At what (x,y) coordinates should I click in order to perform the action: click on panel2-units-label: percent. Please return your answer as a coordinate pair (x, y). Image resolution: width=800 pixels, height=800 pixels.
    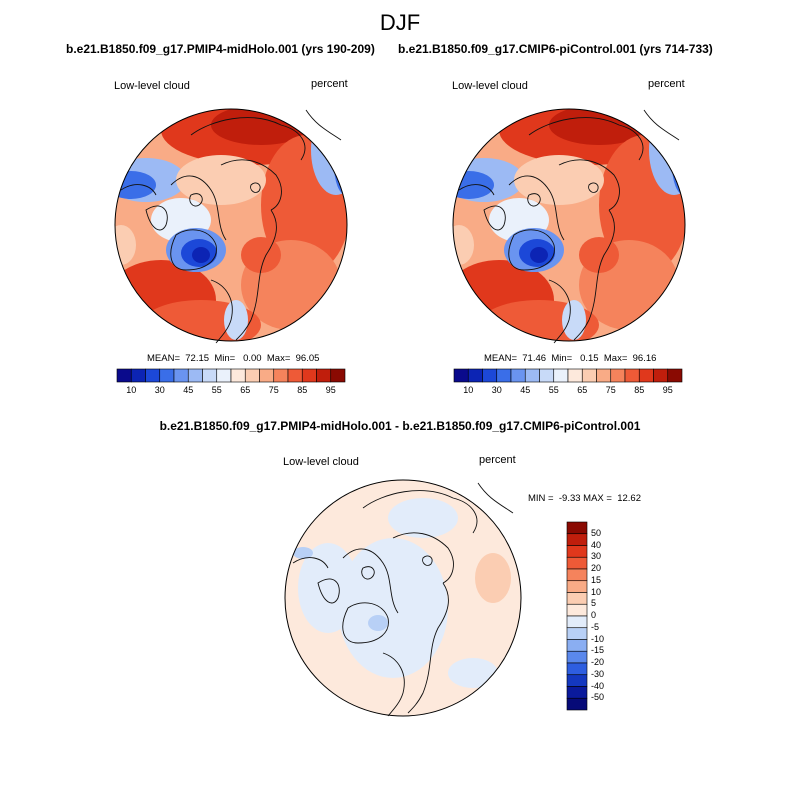
    Looking at the image, I should click on (666, 84).